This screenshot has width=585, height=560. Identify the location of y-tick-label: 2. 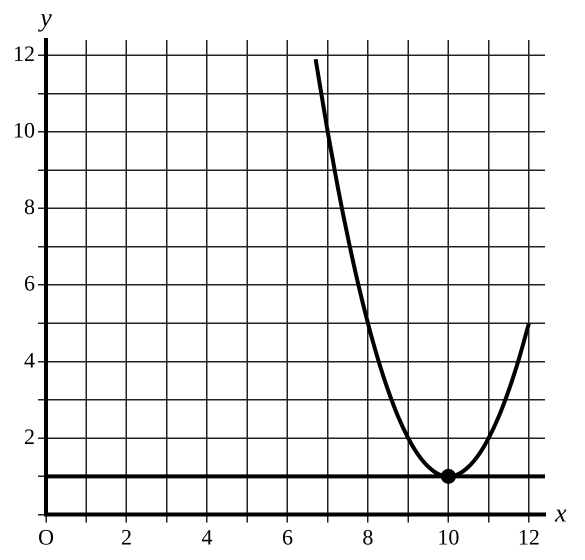
(29, 436).